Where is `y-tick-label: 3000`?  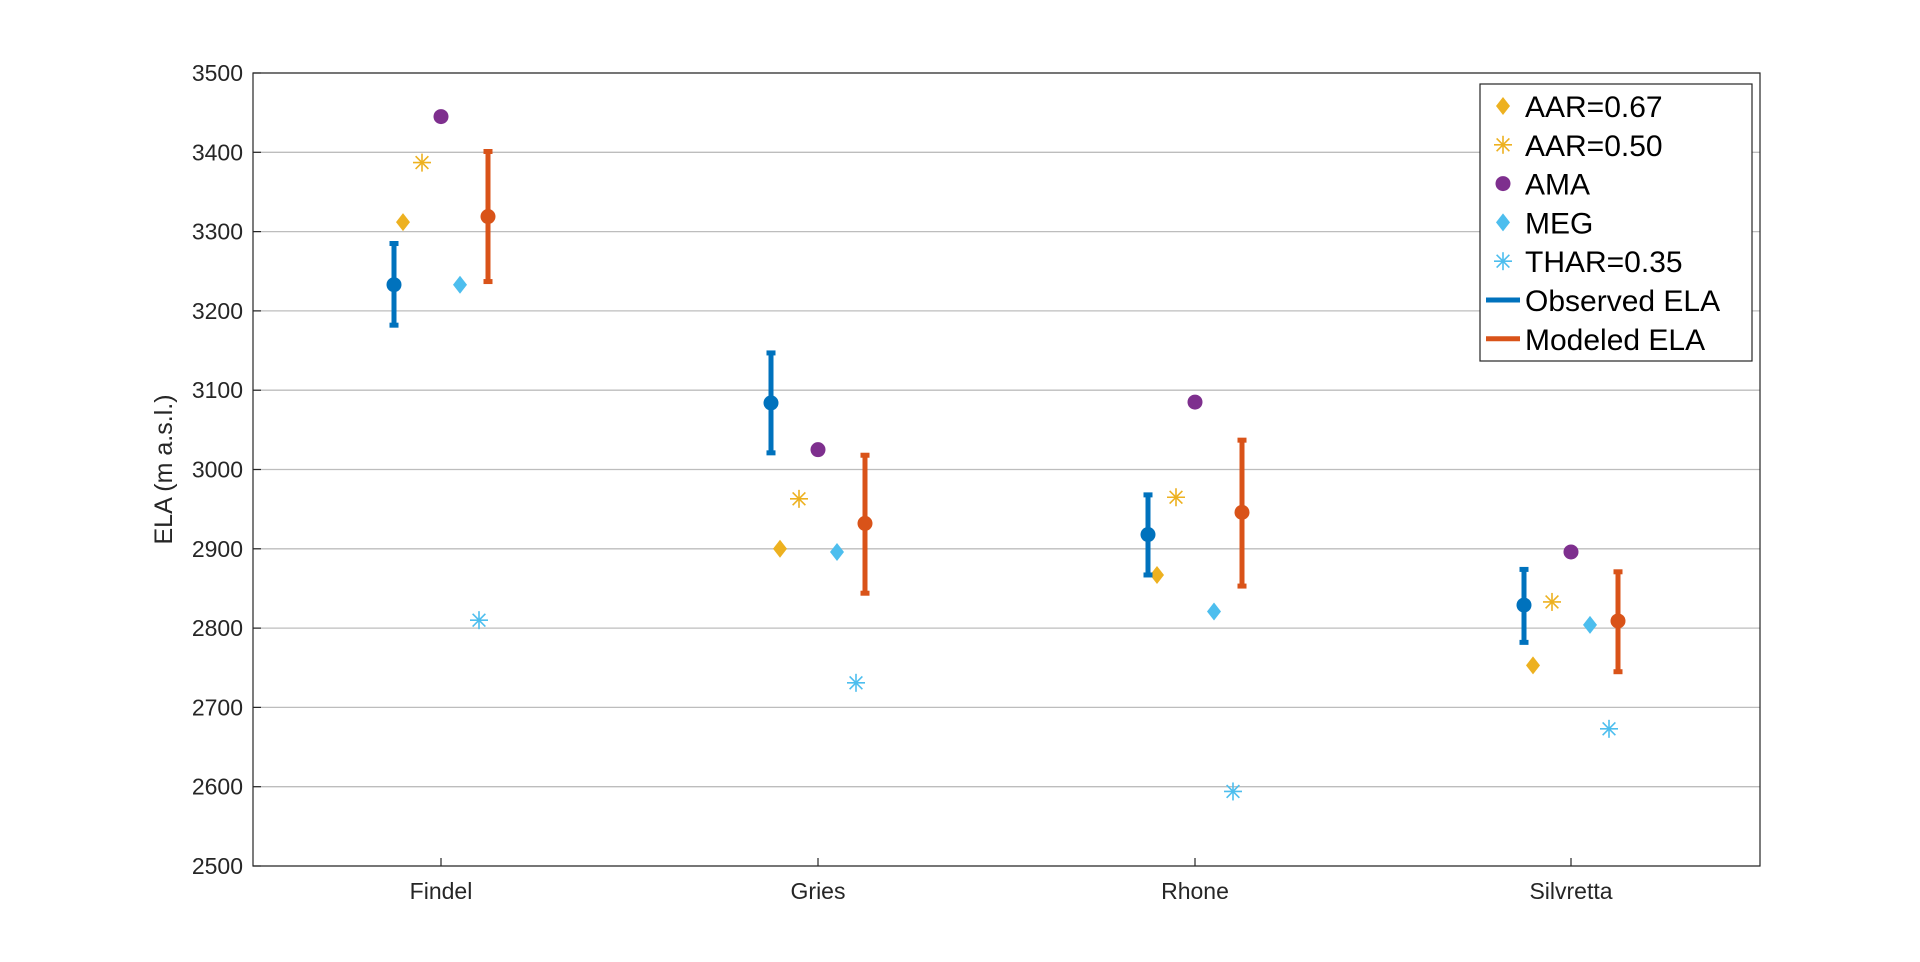
y-tick-label: 3000 is located at coordinates (217, 470).